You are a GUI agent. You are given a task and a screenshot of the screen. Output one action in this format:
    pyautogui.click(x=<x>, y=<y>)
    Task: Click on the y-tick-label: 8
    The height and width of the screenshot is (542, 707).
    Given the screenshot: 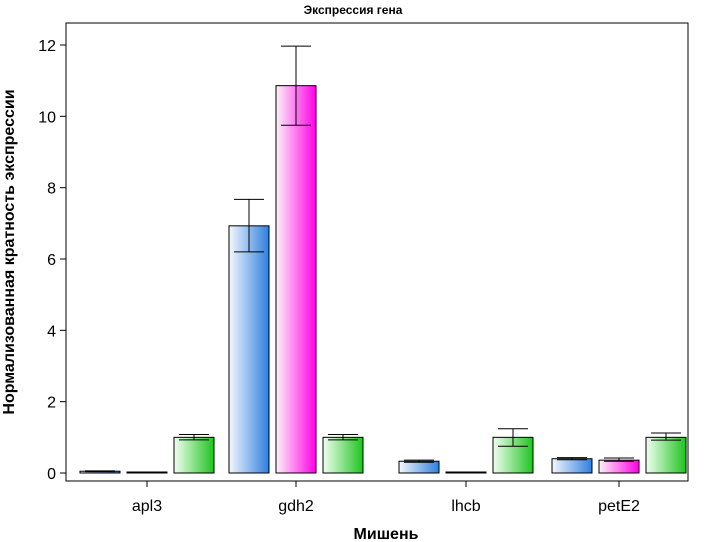 What is the action you would take?
    pyautogui.click(x=51, y=189)
    